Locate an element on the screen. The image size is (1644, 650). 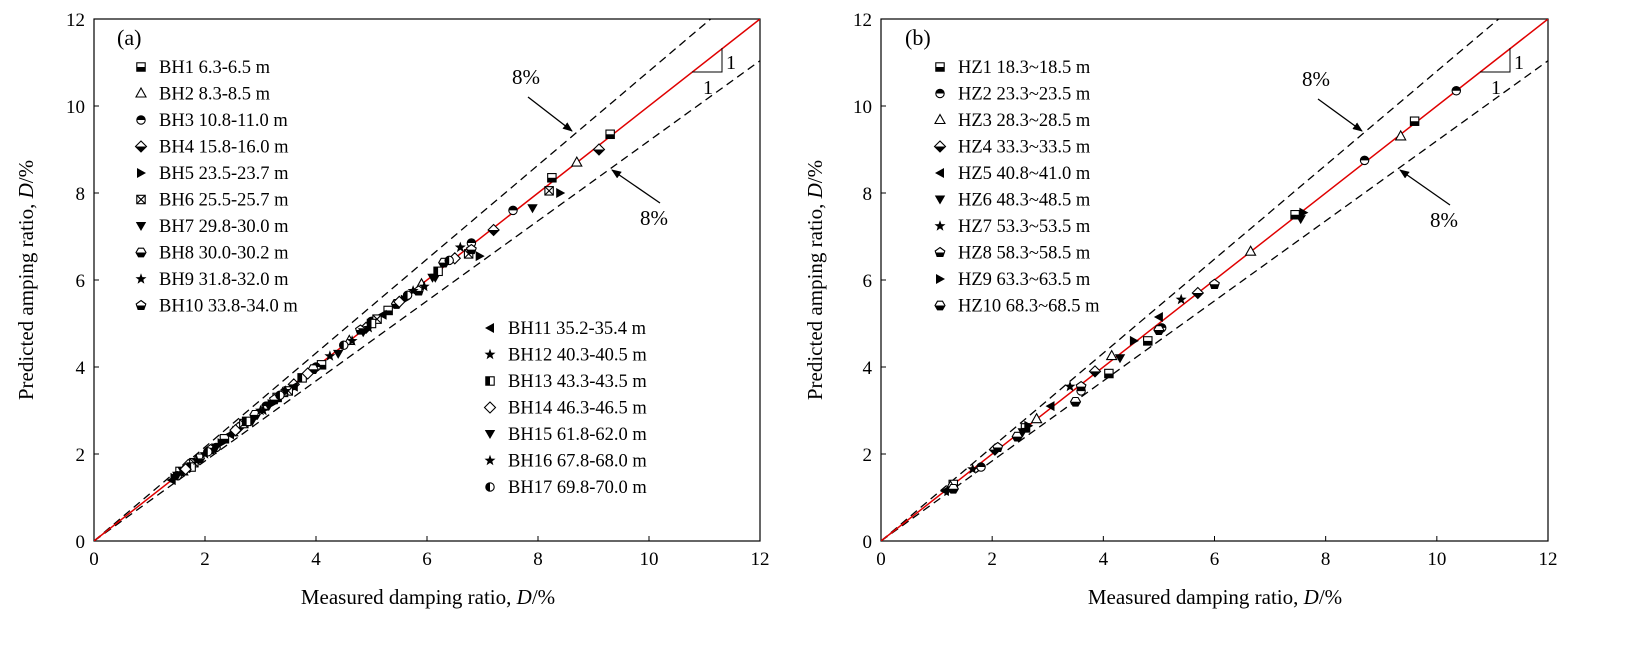
legend-item: BH6 25.5-25.7 m is located at coordinates (212, 201).